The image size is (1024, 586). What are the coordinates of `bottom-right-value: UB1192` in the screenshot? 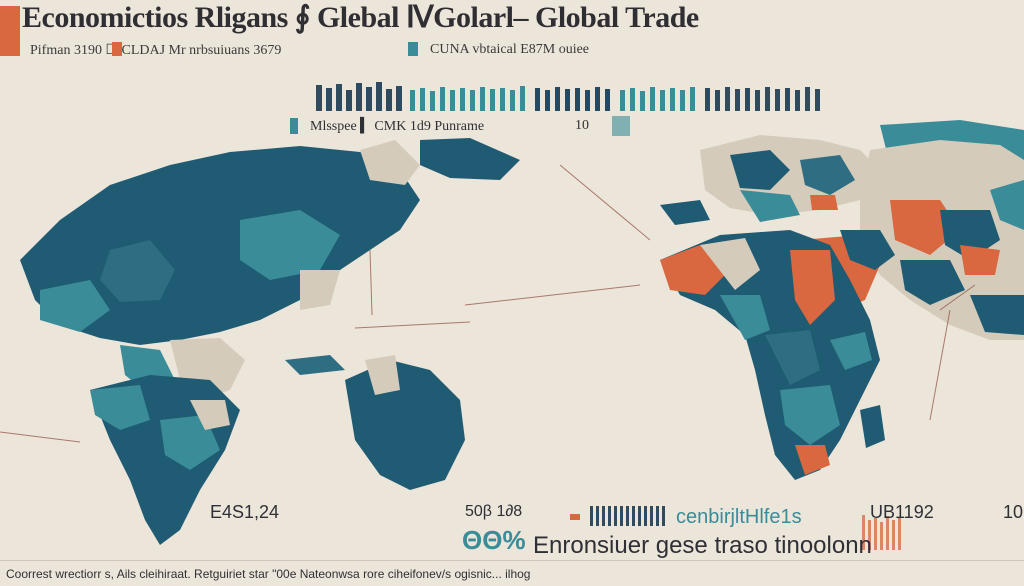 It's located at (902, 512).